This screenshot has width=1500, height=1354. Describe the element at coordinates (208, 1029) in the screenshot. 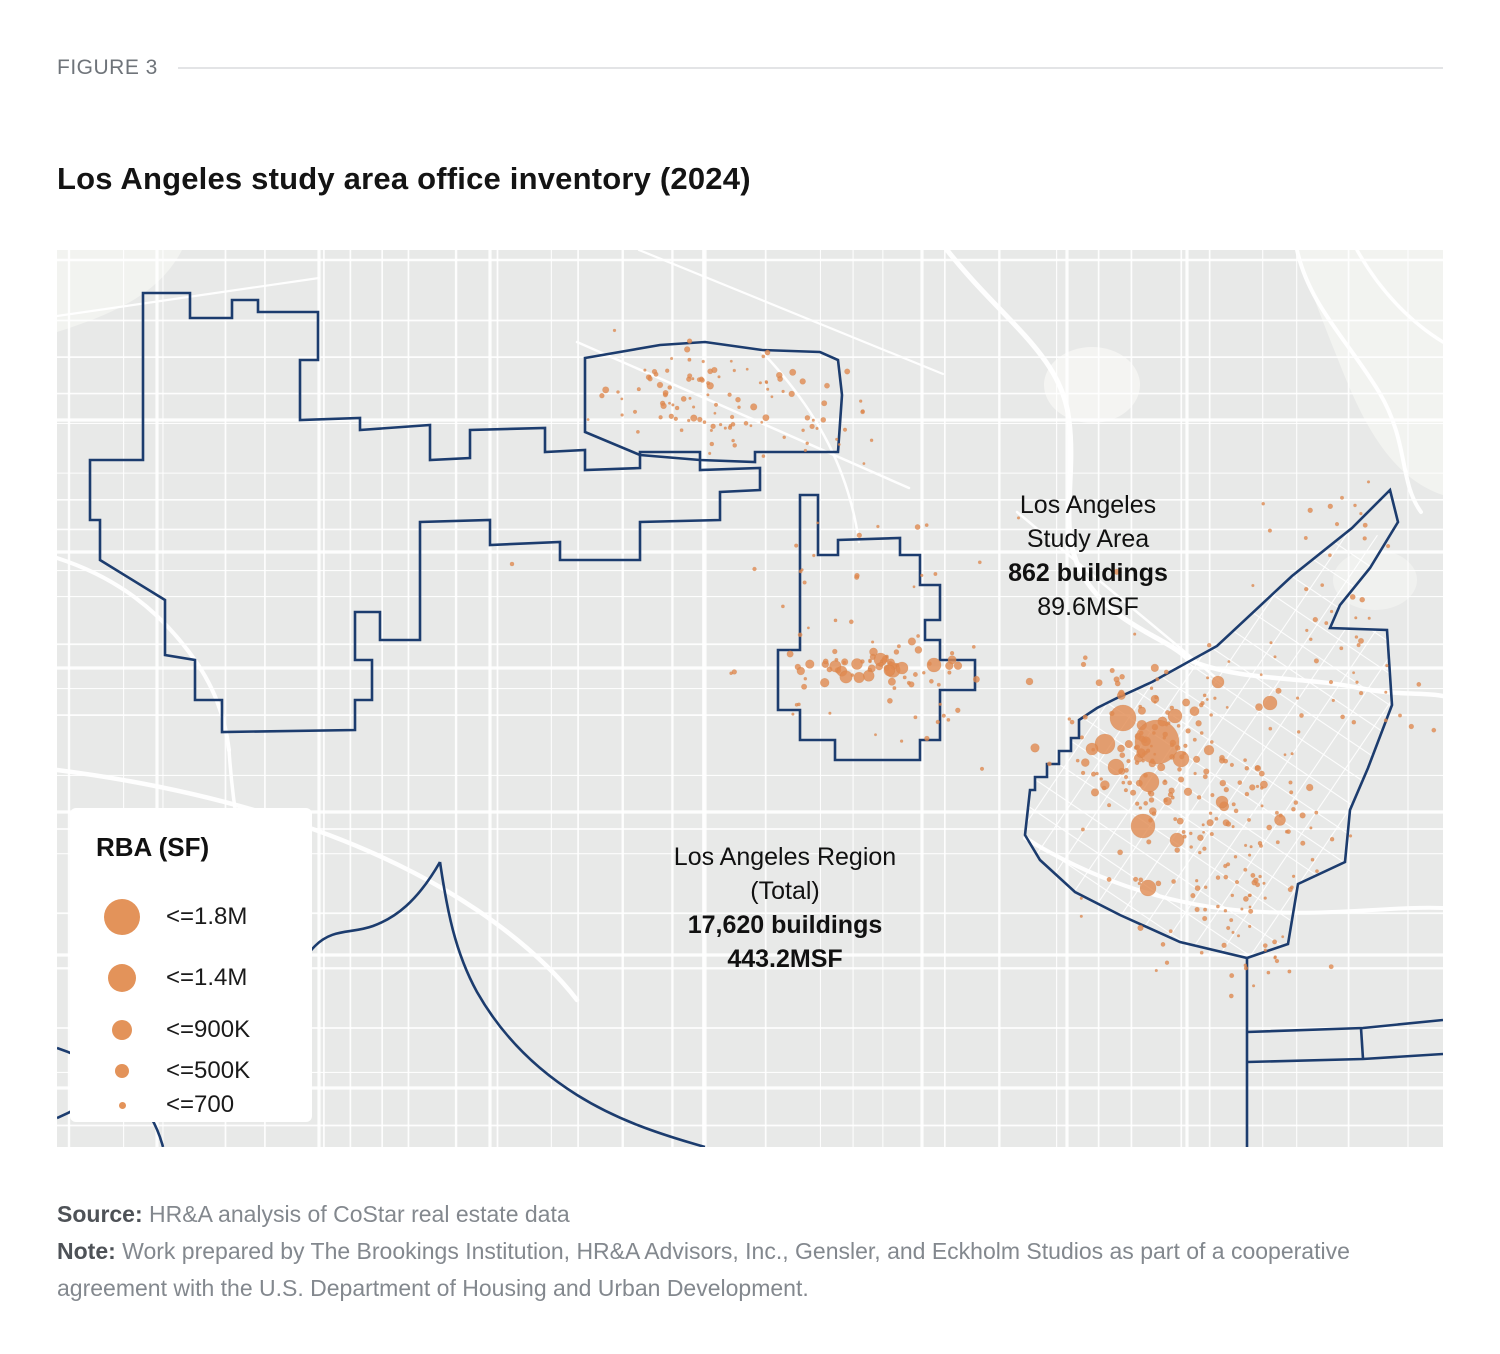

I see `legend-label: <=900K` at that location.